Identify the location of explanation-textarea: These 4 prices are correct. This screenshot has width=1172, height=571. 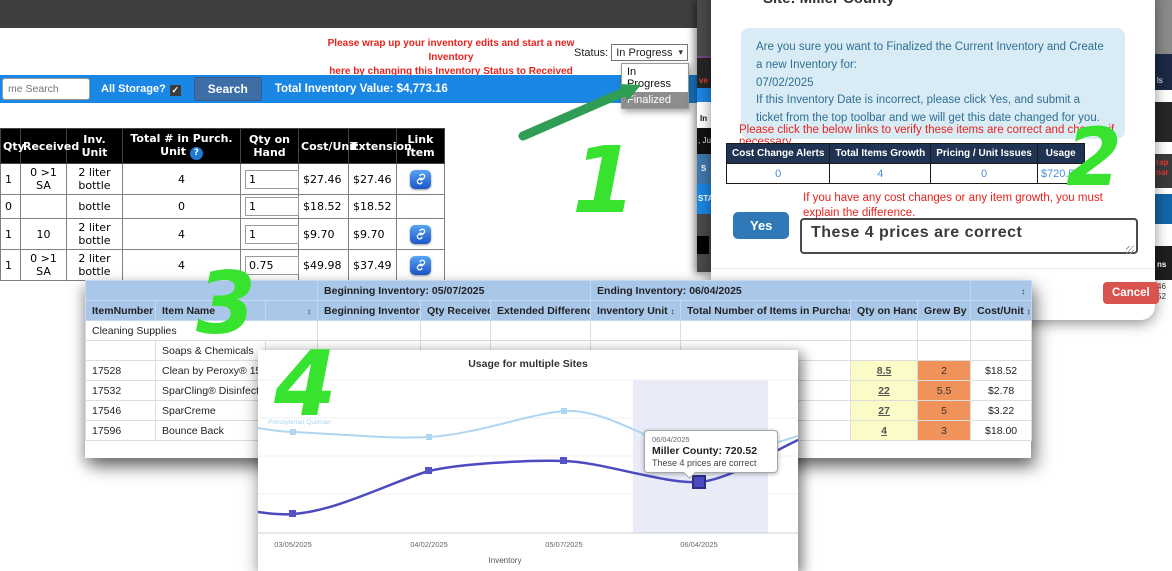
(969, 236).